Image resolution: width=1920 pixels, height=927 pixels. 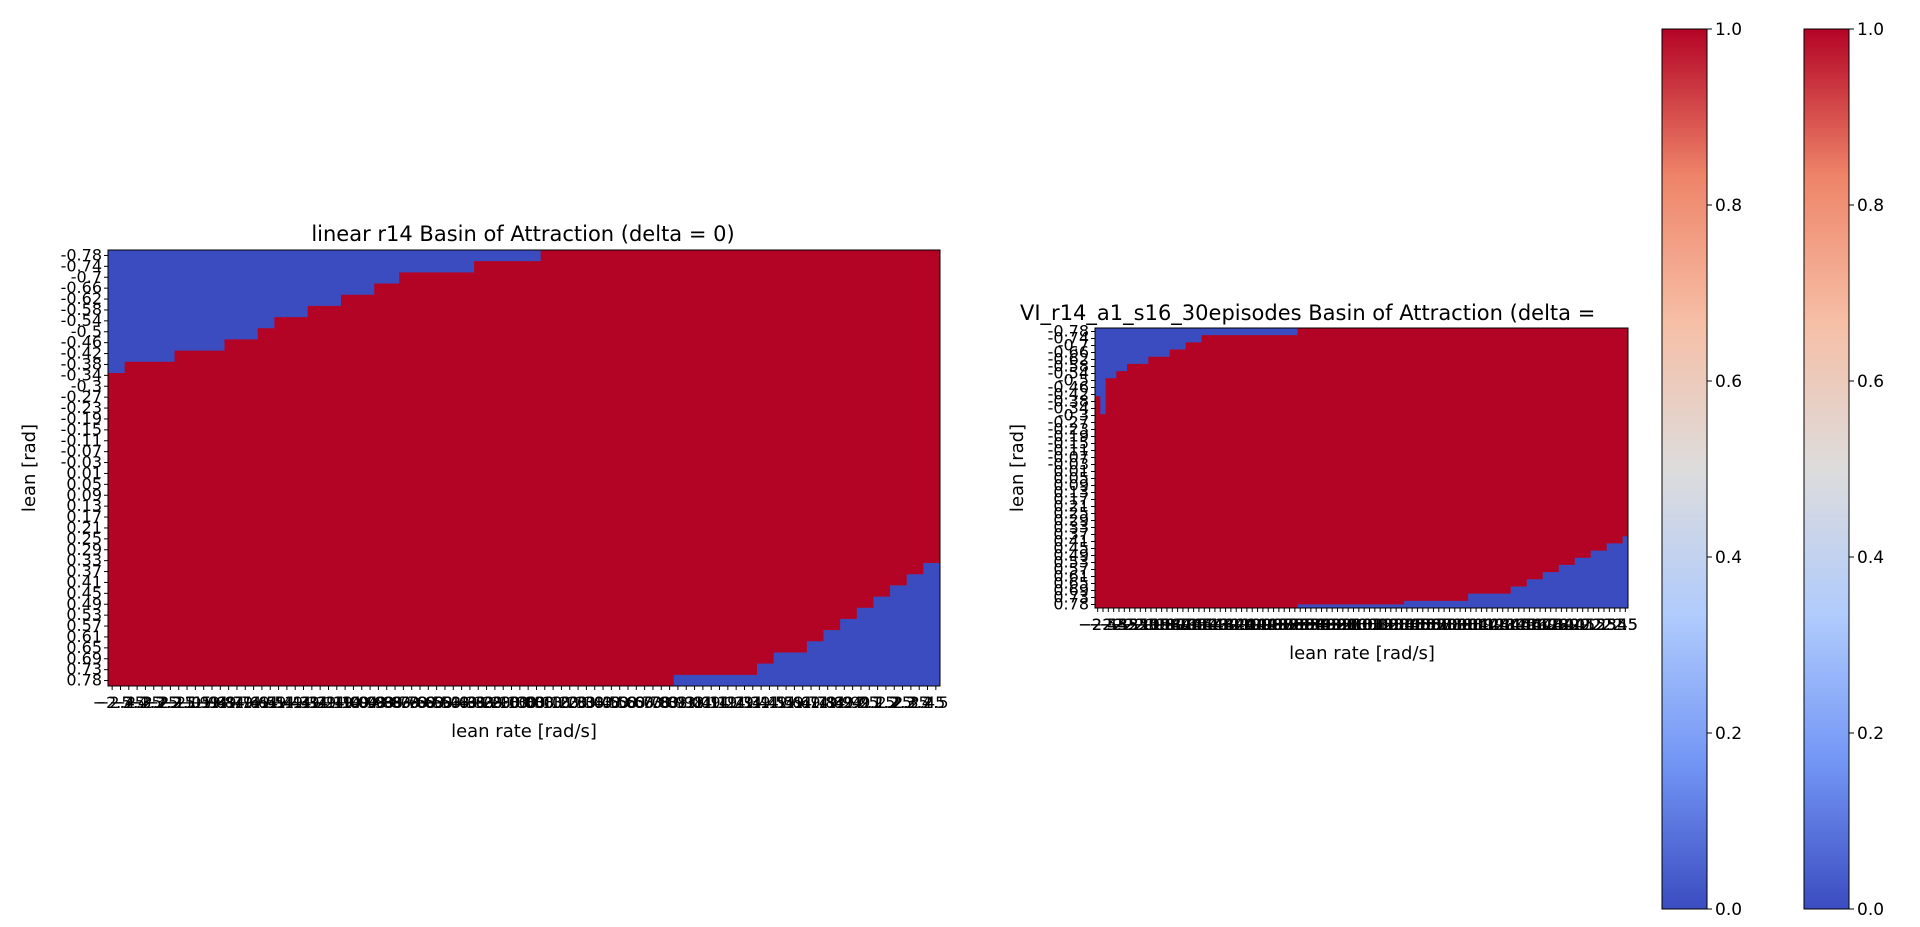 I want to click on x-tick-label: 1.94, so click(x=1567, y=624).